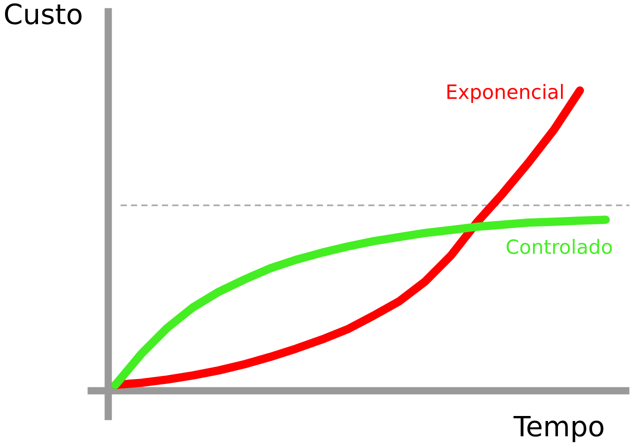  What do you see at coordinates (558, 429) in the screenshot?
I see `x-axis-title: Tempo` at bounding box center [558, 429].